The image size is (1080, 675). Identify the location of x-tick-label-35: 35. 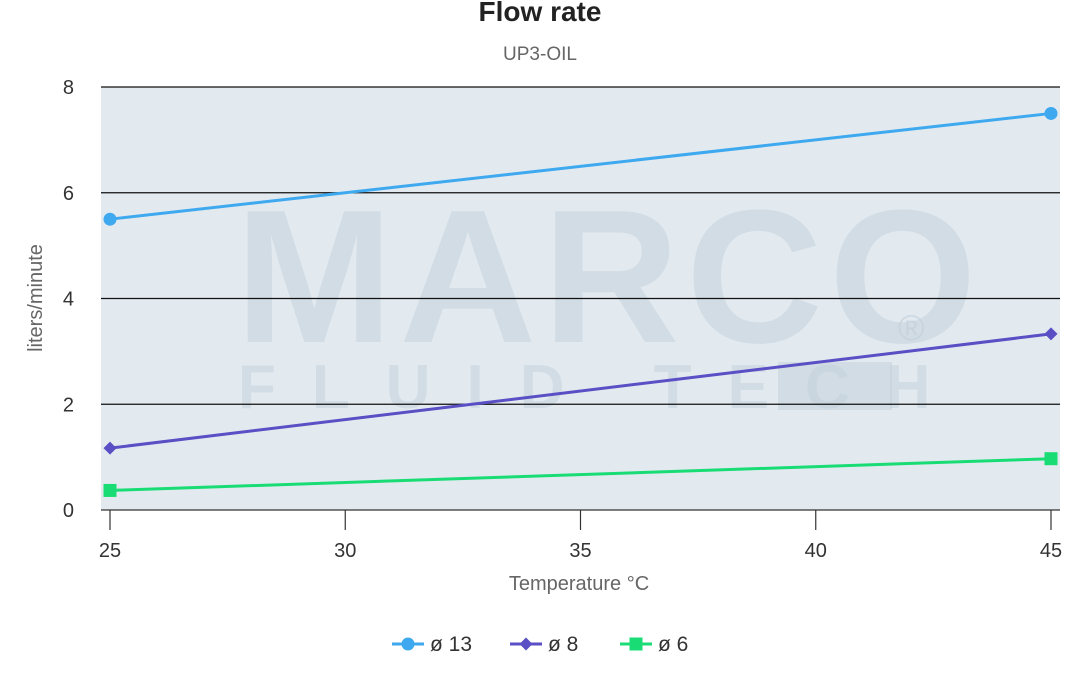
(580, 551).